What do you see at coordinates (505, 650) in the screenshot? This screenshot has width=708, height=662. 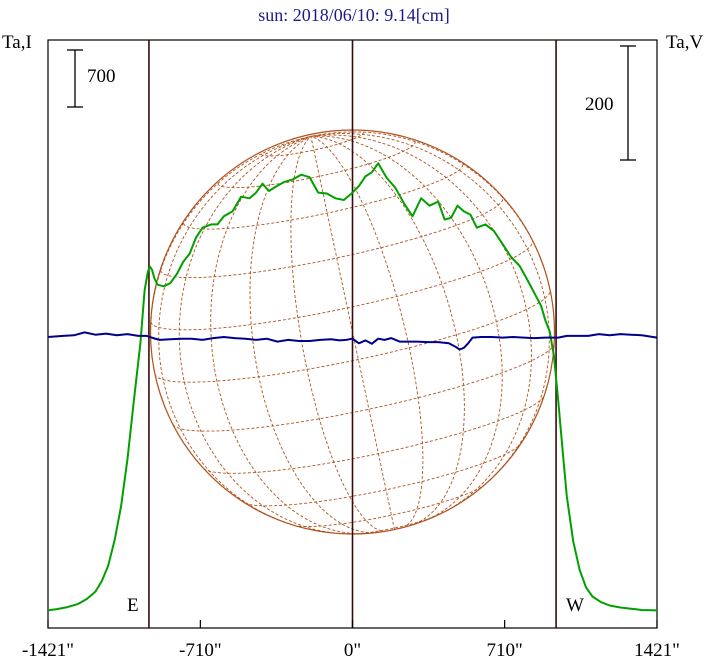 I see `x-tick-label: 710"` at bounding box center [505, 650].